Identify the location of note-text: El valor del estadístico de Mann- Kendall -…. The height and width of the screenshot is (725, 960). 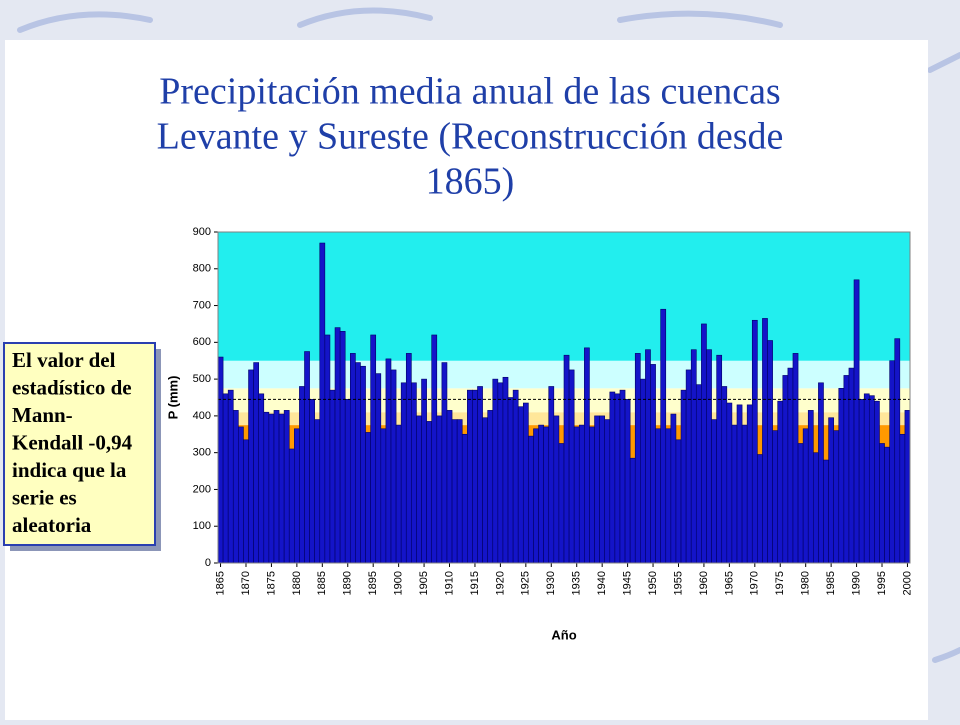
(72, 442).